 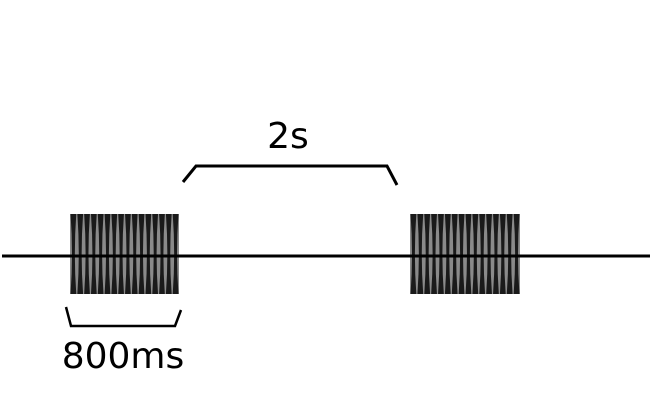 I want to click on interval-label: 2s, so click(x=288, y=136).